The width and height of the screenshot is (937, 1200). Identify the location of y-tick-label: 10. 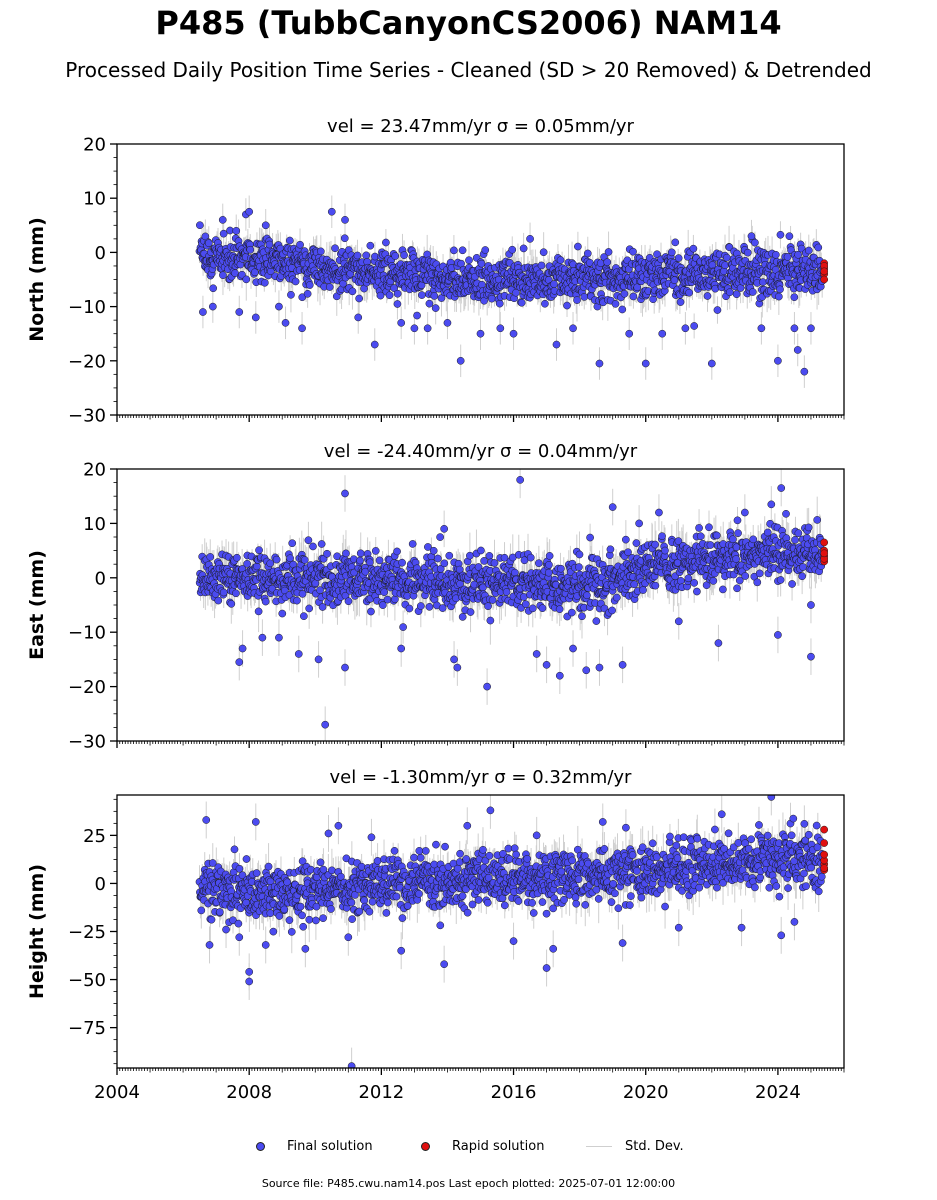
(94, 199).